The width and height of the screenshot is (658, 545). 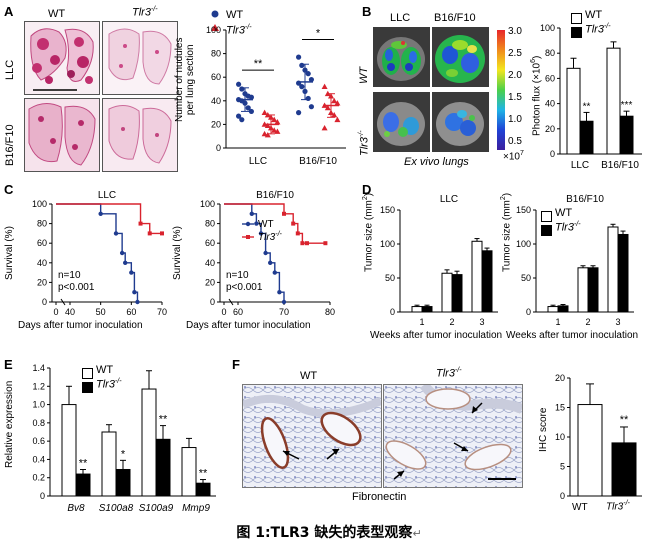 What do you see at coordinates (560, 437) in the screenshot?
I see `panel-f-ytick-label: 10` at bounding box center [560, 437].